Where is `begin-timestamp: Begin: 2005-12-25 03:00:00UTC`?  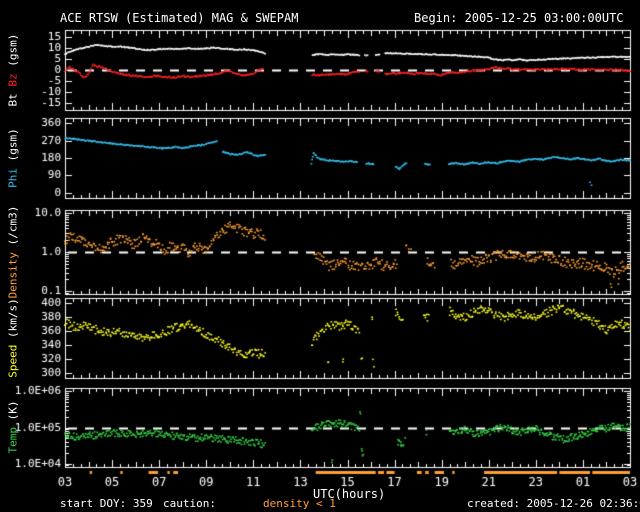 begin-timestamp: Begin: 2005-12-25 03:00:00UTC is located at coordinates (519, 18).